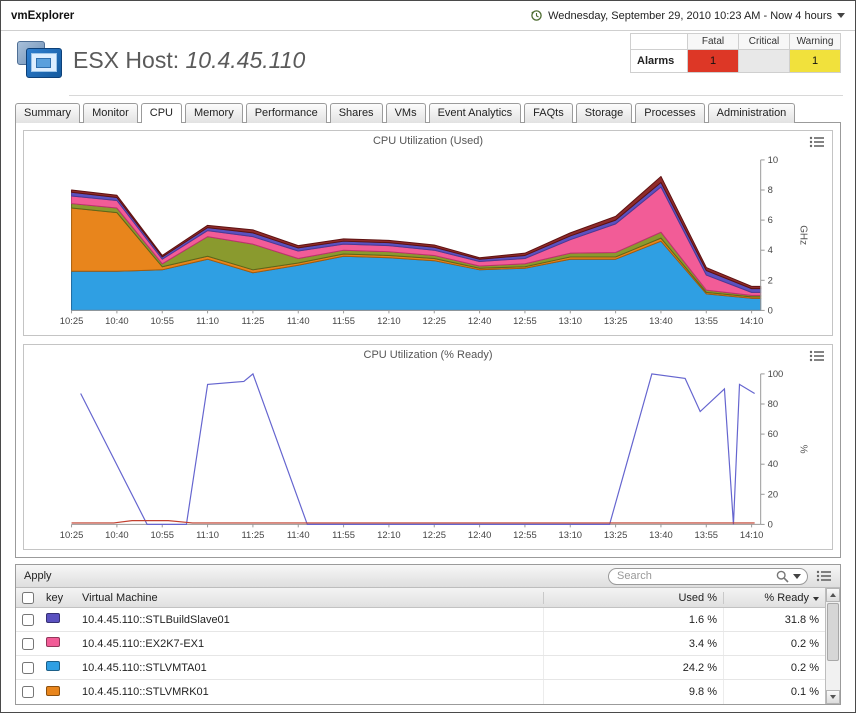 The width and height of the screenshot is (856, 713). I want to click on svg-text: 12:55, so click(525, 534).